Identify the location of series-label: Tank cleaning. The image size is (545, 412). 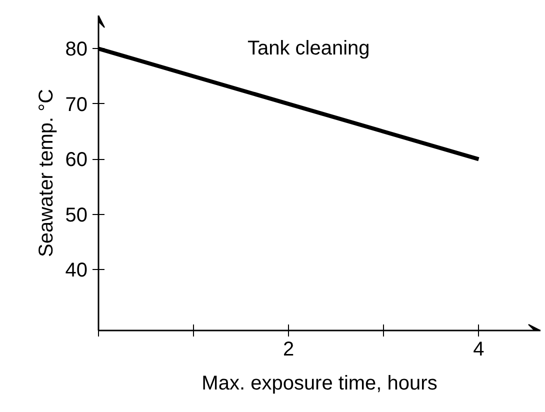
(308, 49).